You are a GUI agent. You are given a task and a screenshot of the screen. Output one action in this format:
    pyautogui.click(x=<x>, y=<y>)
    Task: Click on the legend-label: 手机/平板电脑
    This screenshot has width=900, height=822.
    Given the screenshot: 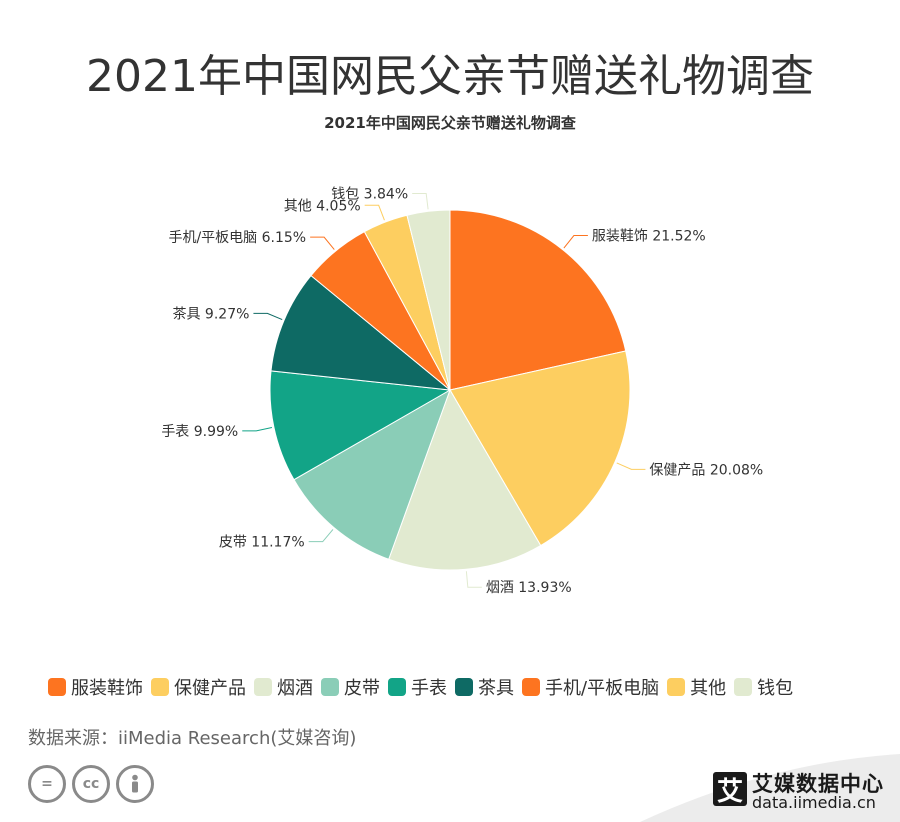 What is the action you would take?
    pyautogui.click(x=602, y=688)
    